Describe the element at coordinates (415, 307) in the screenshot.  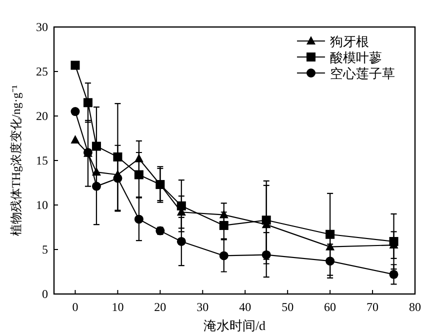
I see `x-tick-label: 80` at that location.